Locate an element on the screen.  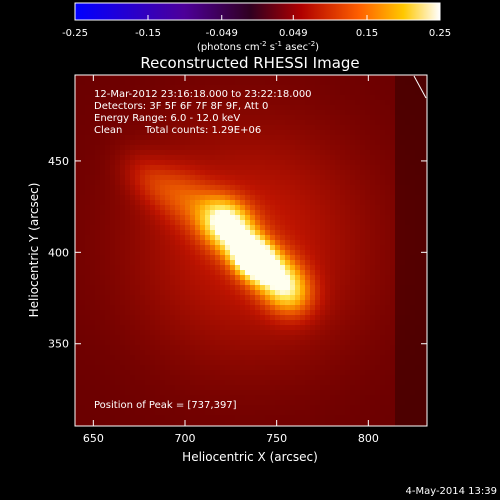
footer-date: 4-May-2014 13:39 is located at coordinates (451, 491).